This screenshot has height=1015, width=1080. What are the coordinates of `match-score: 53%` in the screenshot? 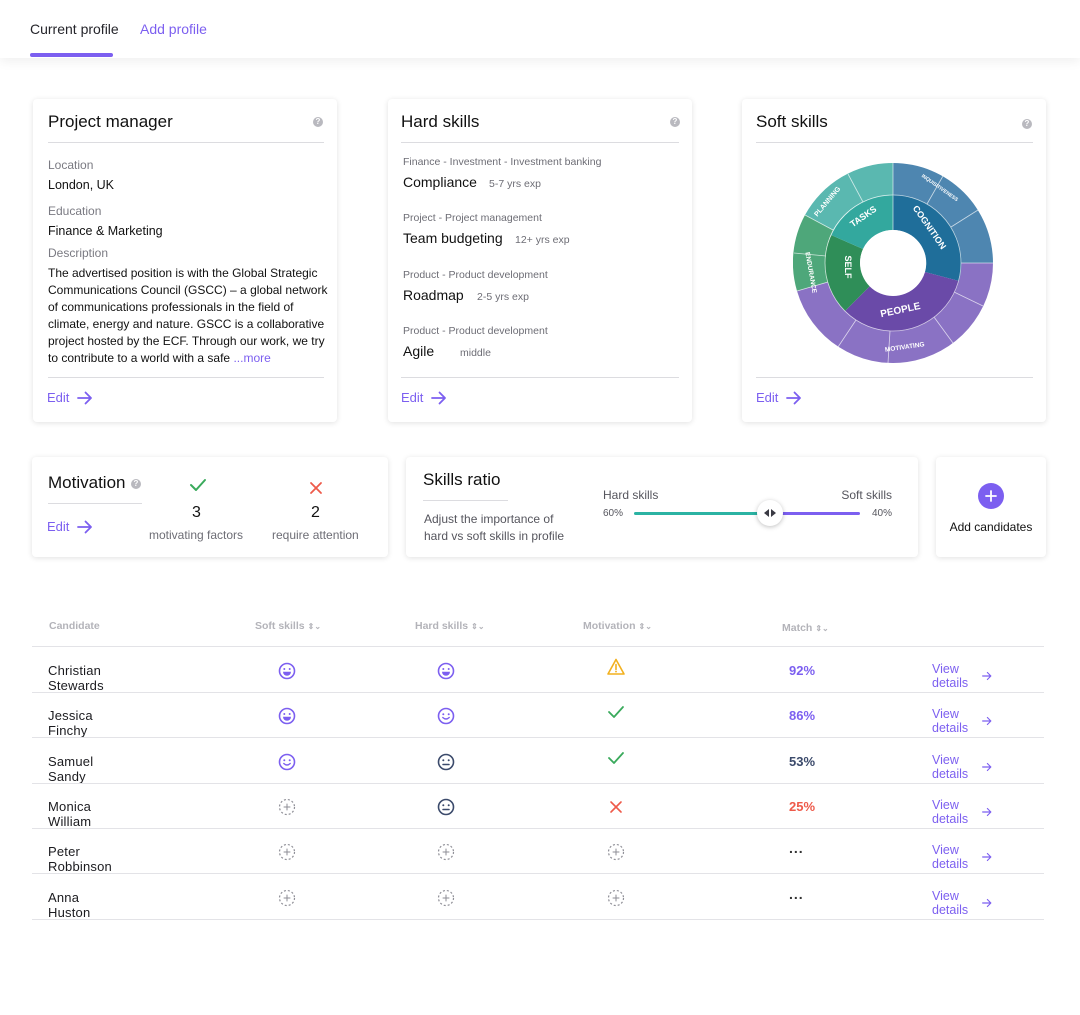 It's located at (802, 761).